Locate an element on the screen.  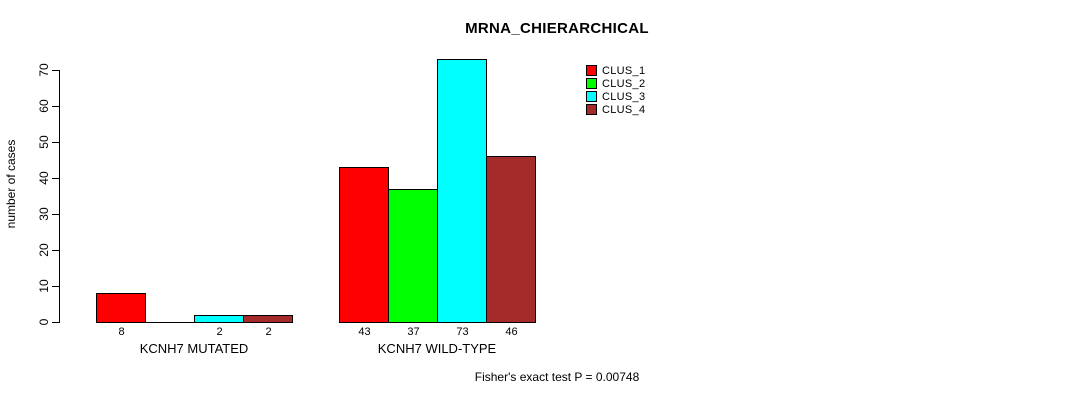
y-axis-tick-label: 10 is located at coordinates (44, 286).